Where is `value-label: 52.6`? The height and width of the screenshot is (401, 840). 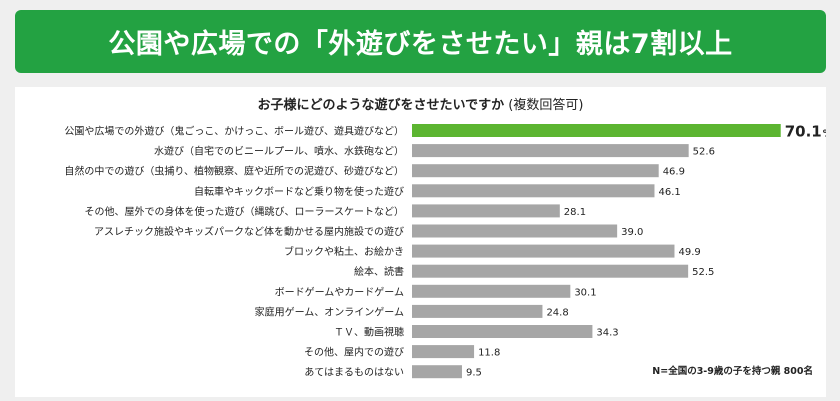 value-label: 52.6 is located at coordinates (704, 152).